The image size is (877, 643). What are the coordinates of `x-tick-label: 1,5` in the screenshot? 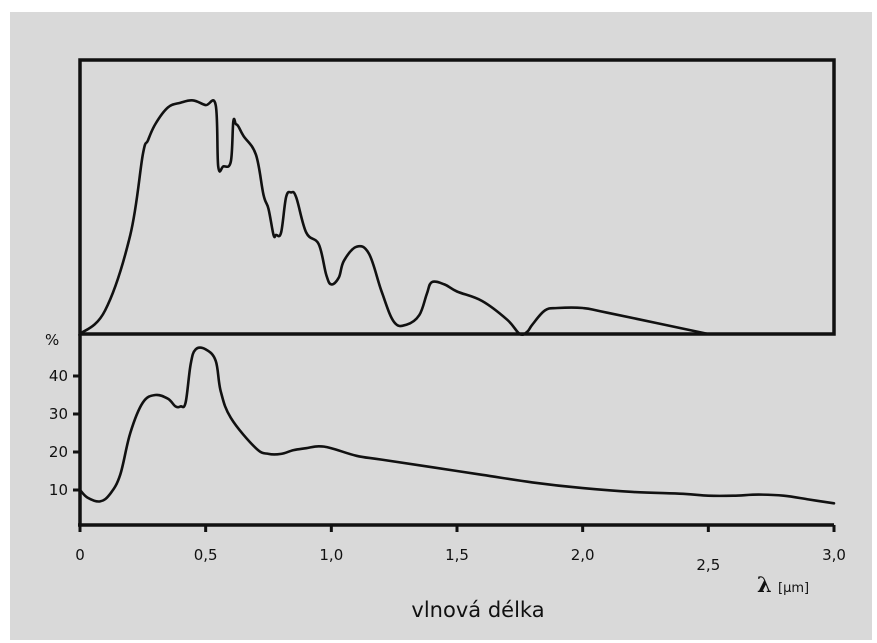 It's located at (457, 555).